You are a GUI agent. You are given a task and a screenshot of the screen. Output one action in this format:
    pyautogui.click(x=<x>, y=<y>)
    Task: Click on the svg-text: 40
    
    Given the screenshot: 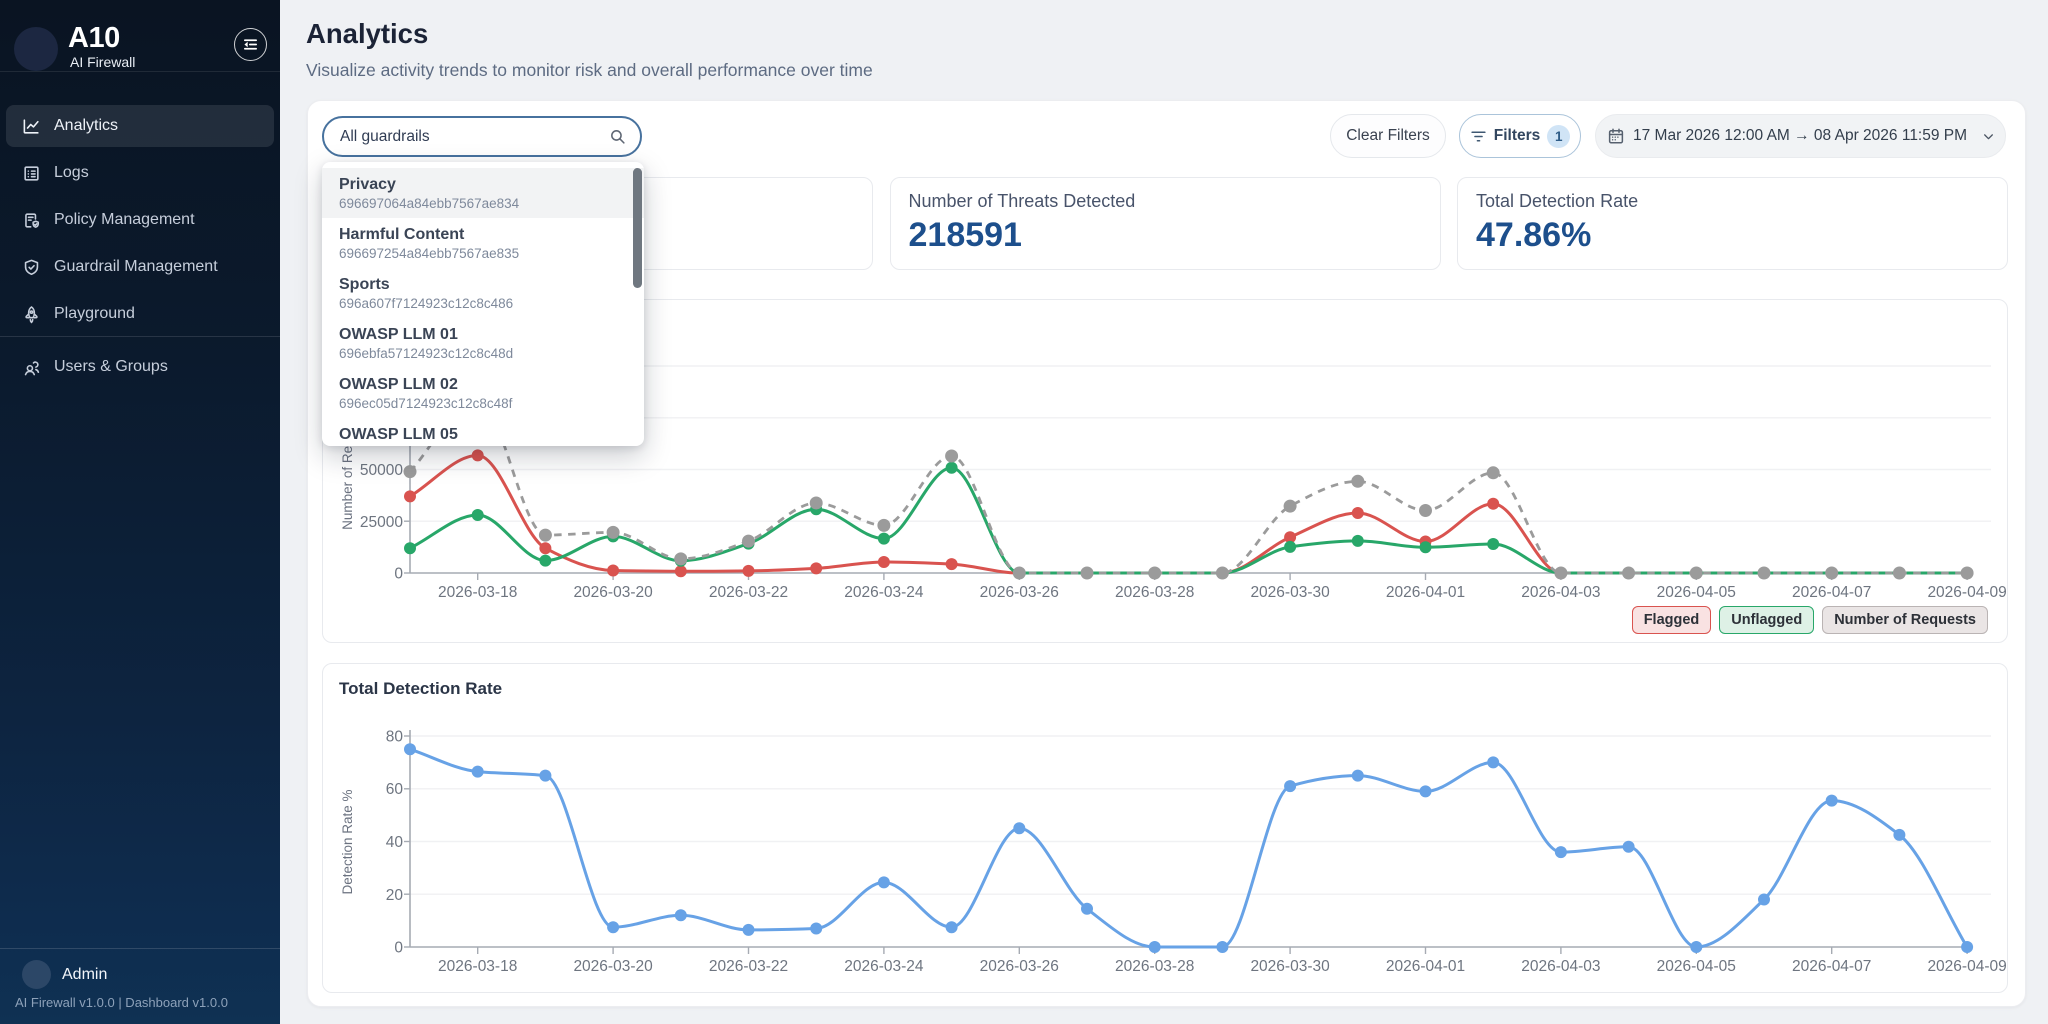 What is the action you would take?
    pyautogui.click(x=395, y=842)
    